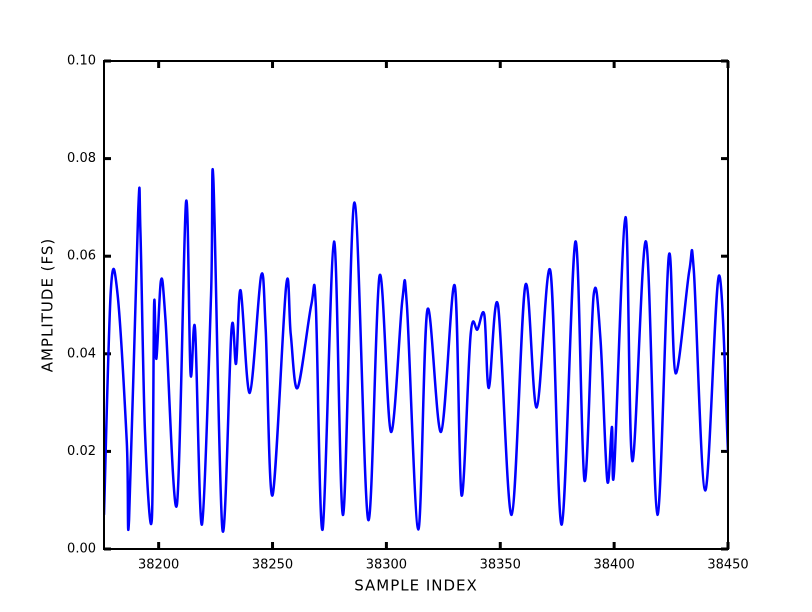  I want to click on y-tick-label: 0.04, so click(81, 353).